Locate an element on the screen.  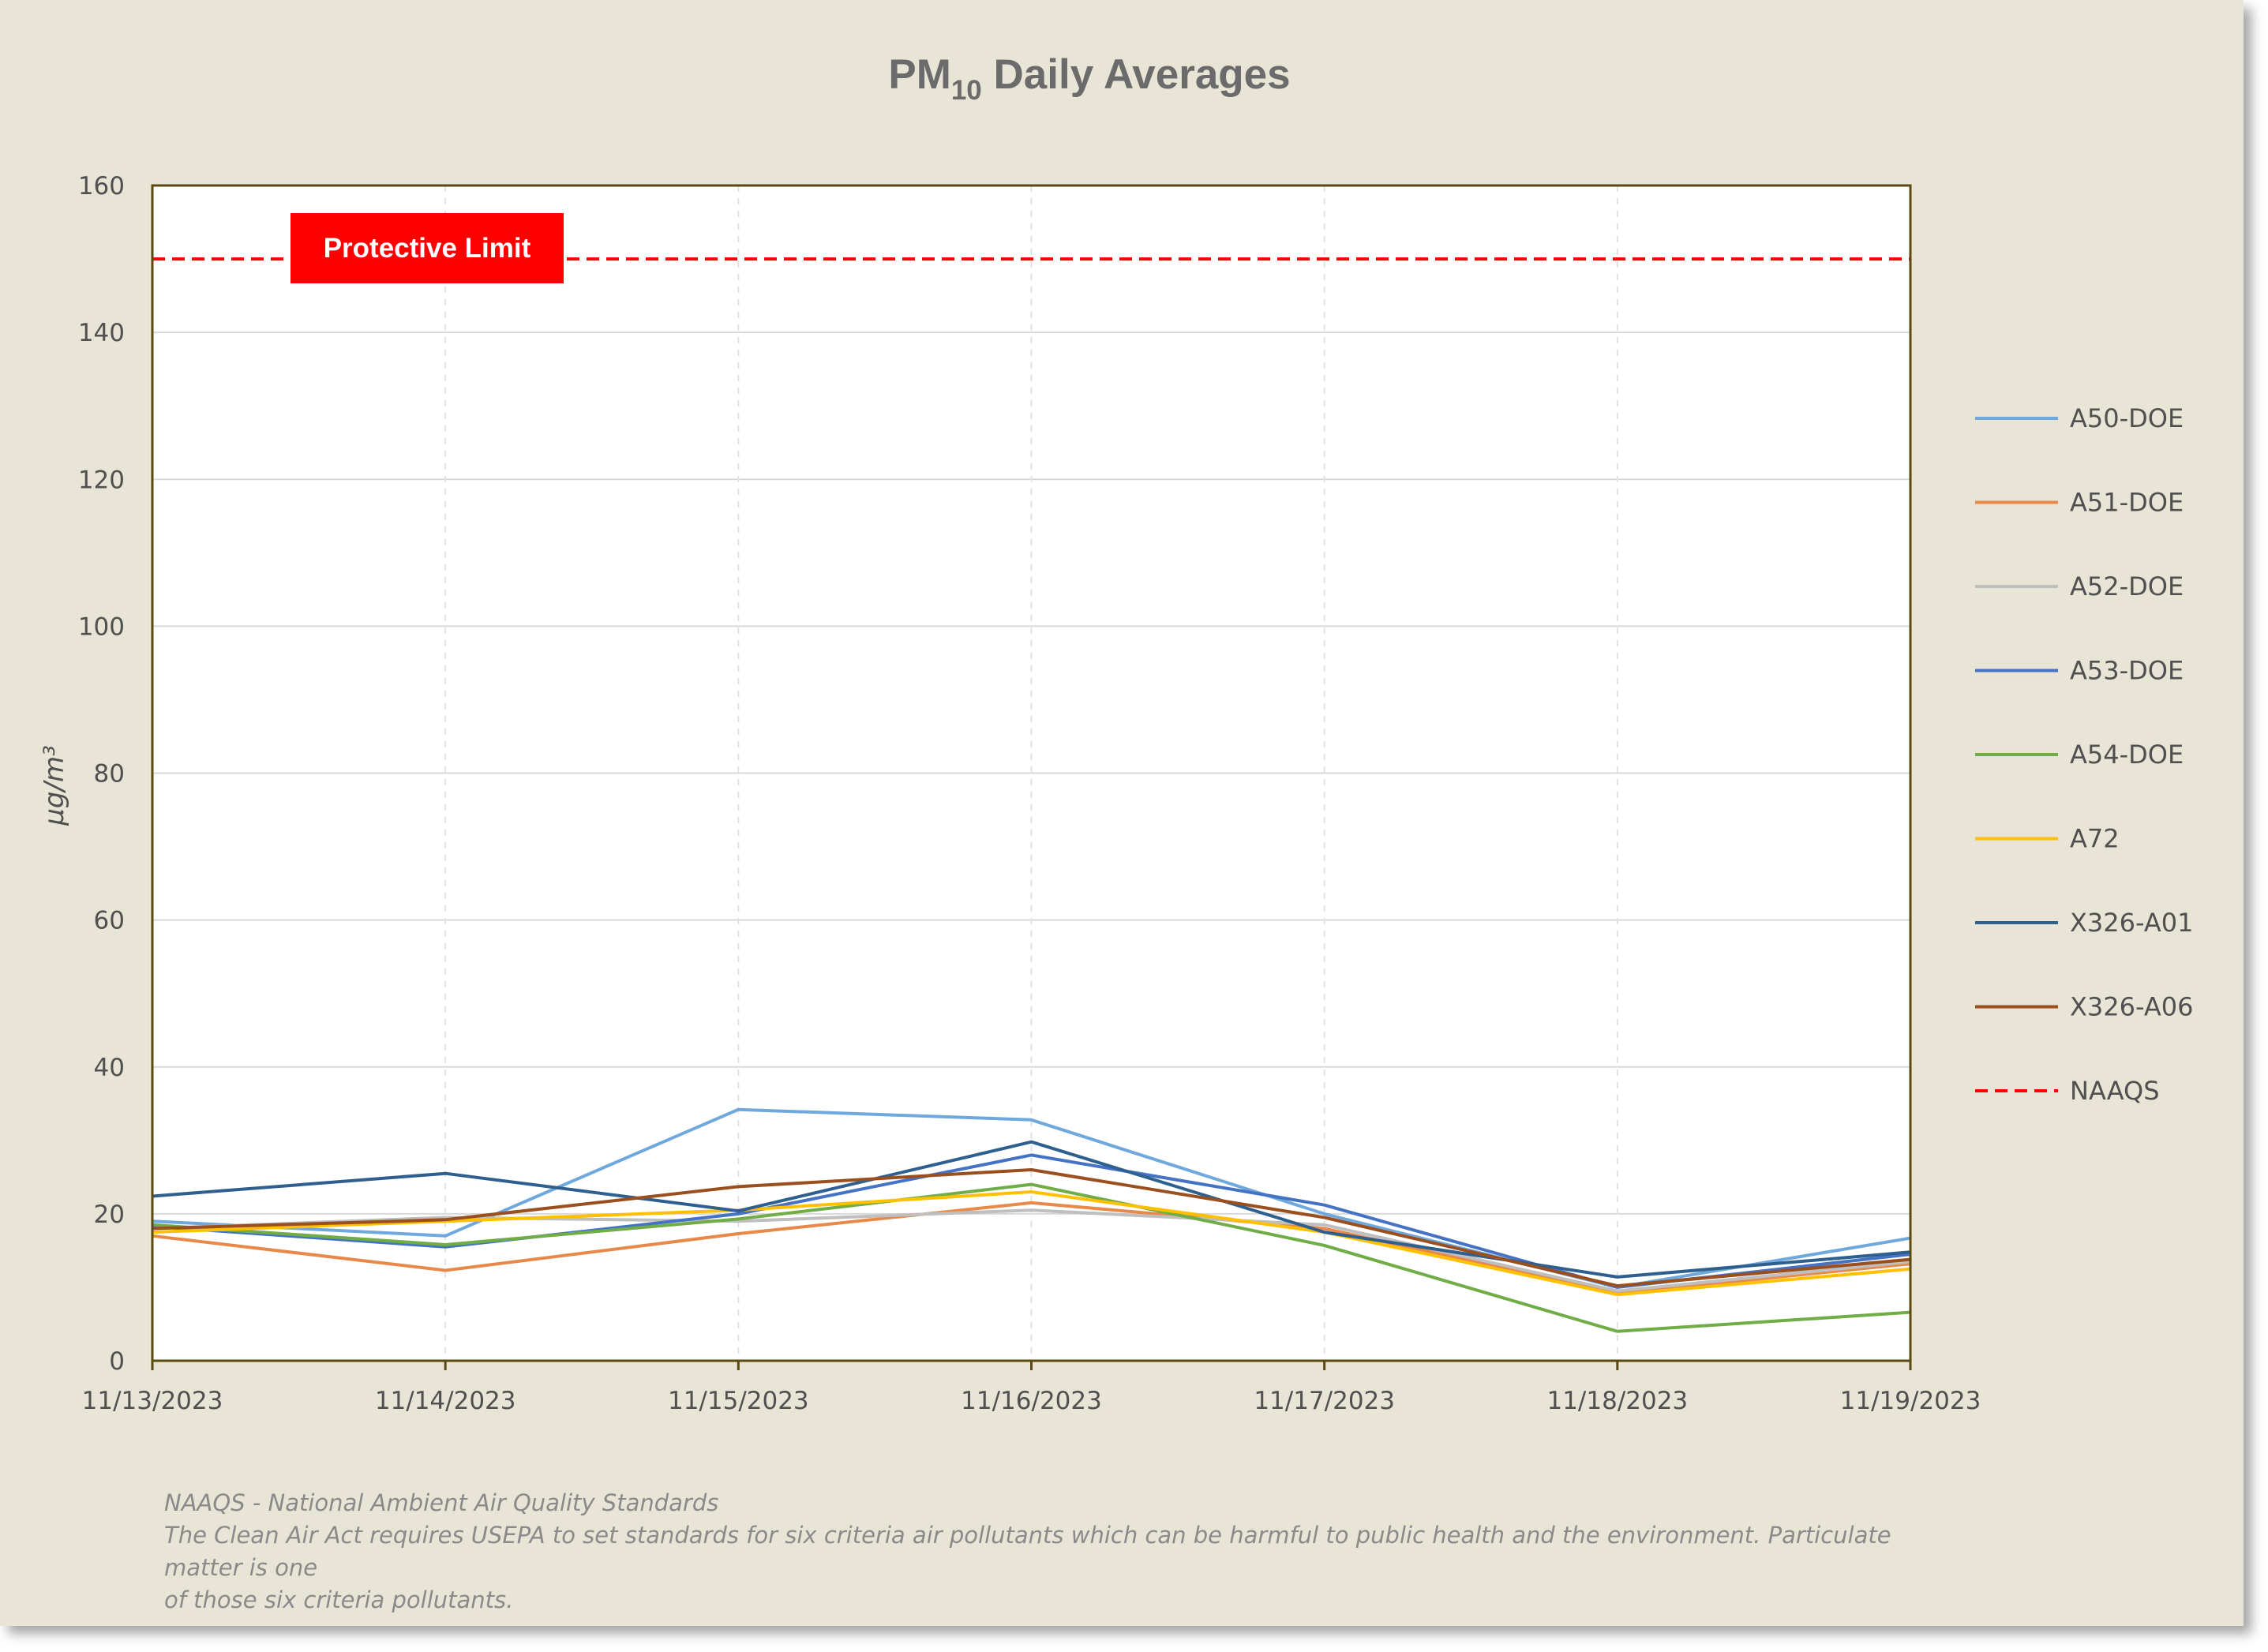
series-line-a54-doe is located at coordinates (1031, 1257).